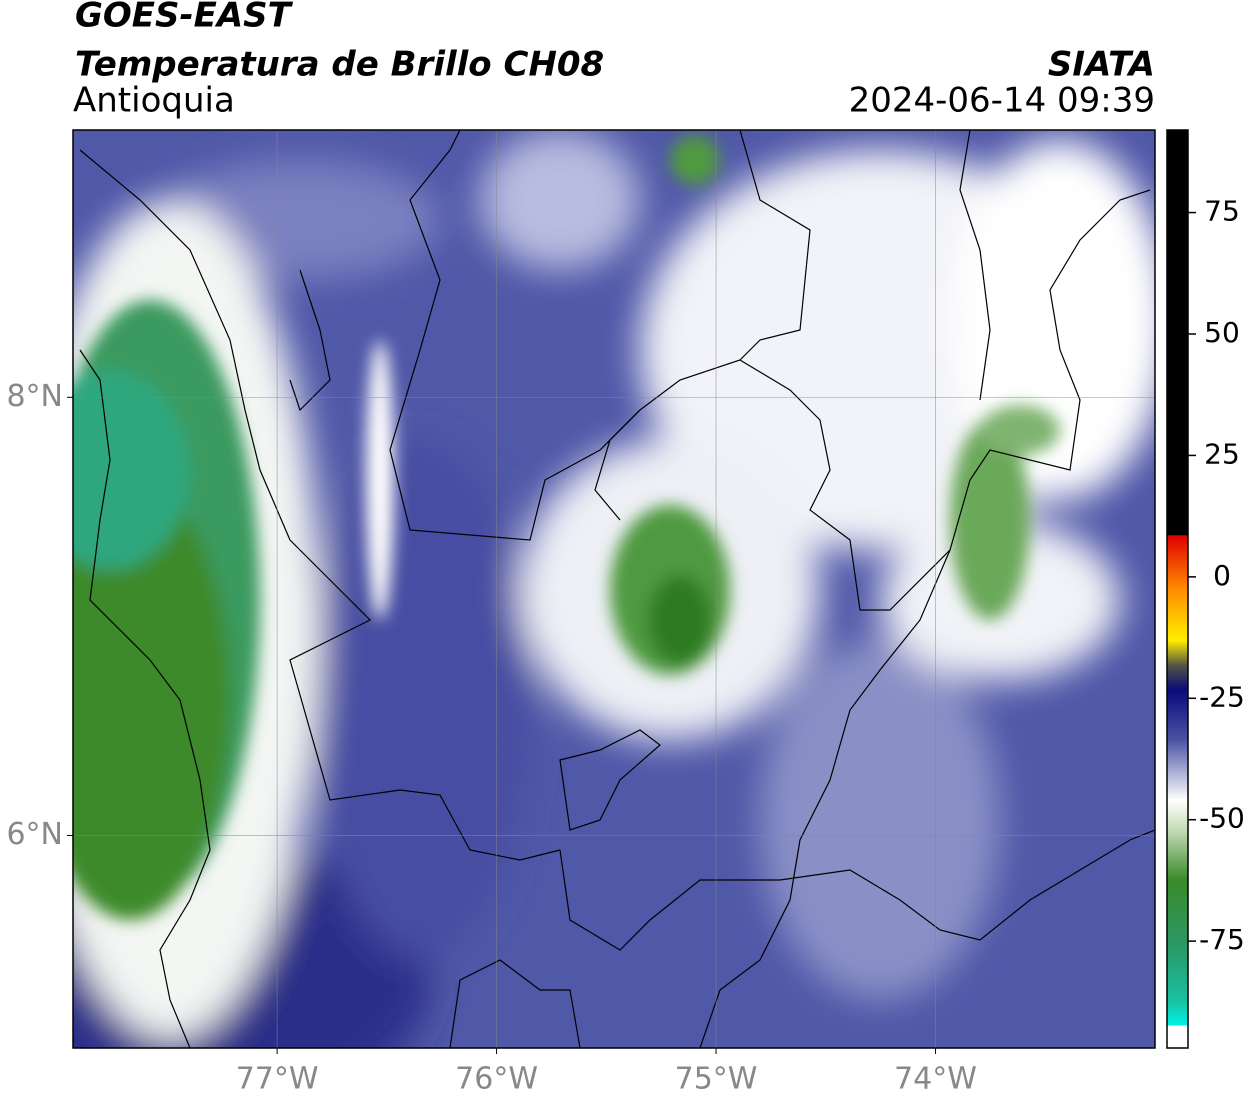 The height and width of the screenshot is (1099, 1252). What do you see at coordinates (1002, 101) in the screenshot?
I see `timestamp: 2024-06-14 09:39` at bounding box center [1002, 101].